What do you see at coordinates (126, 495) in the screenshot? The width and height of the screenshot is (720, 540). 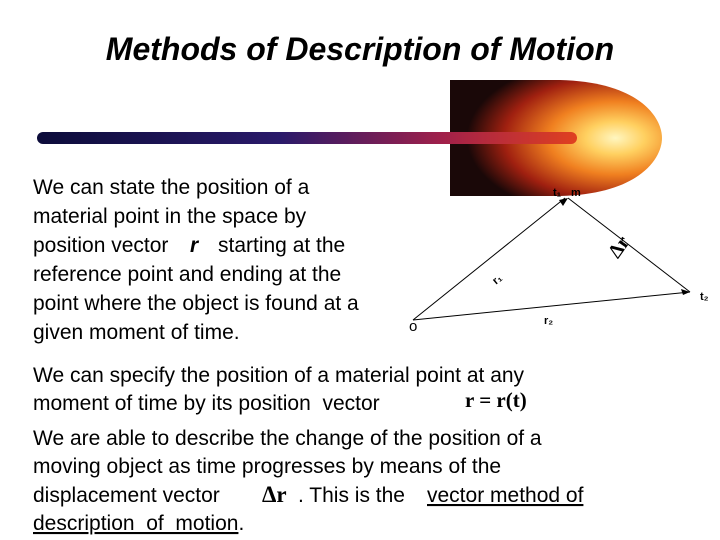 I see `text: displacement vector` at bounding box center [126, 495].